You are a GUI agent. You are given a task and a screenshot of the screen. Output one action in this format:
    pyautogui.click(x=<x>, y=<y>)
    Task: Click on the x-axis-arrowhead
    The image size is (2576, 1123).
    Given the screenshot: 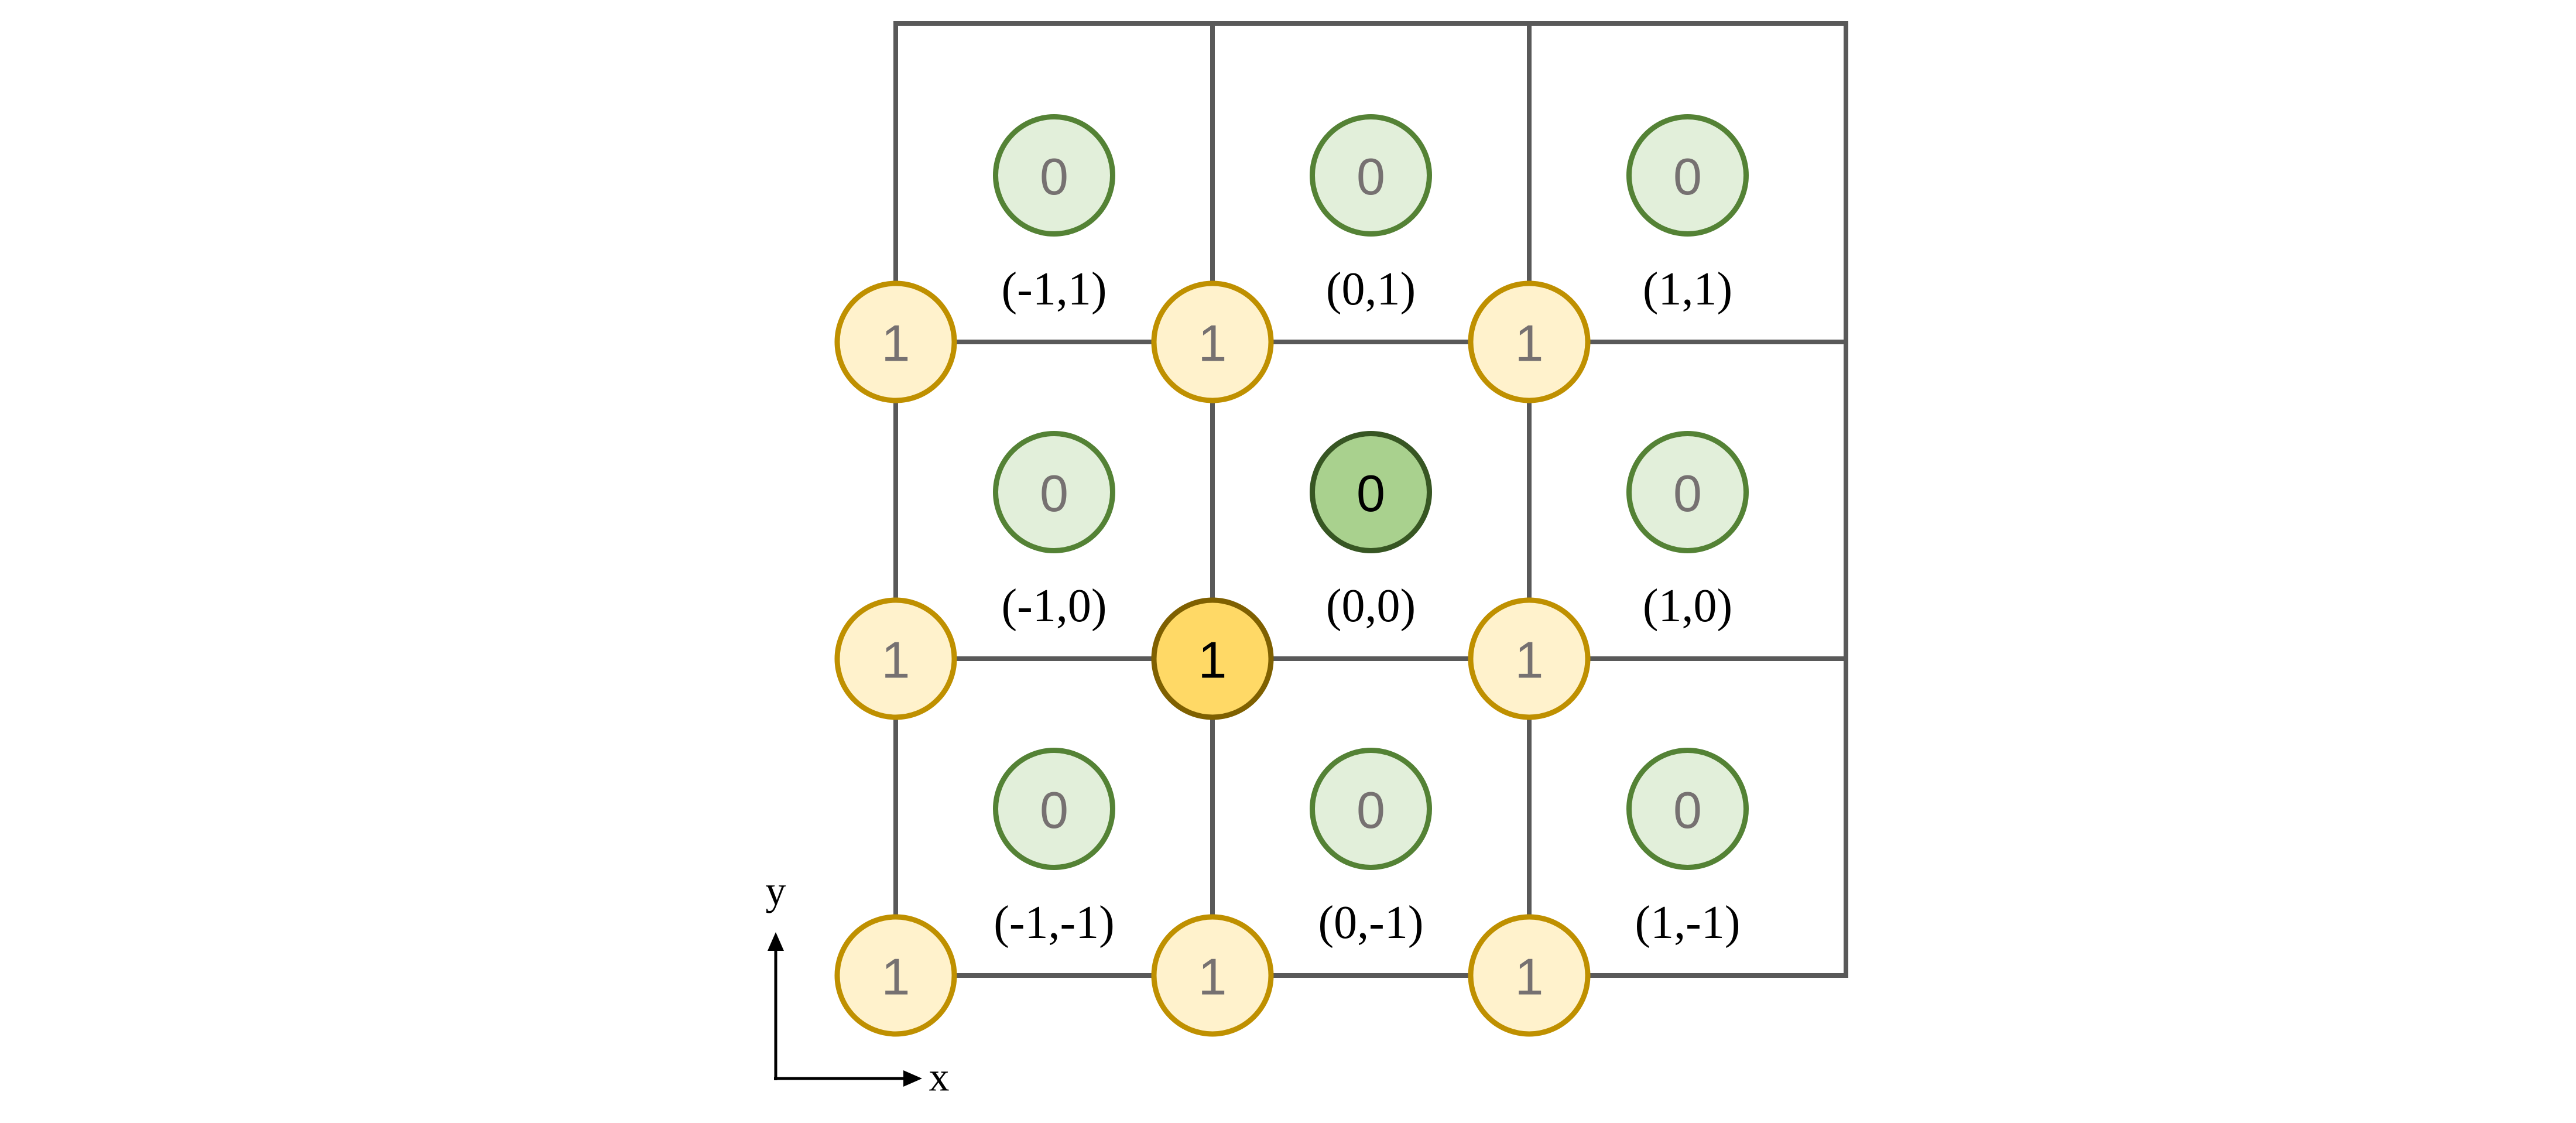 What is the action you would take?
    pyautogui.click(x=912, y=1078)
    